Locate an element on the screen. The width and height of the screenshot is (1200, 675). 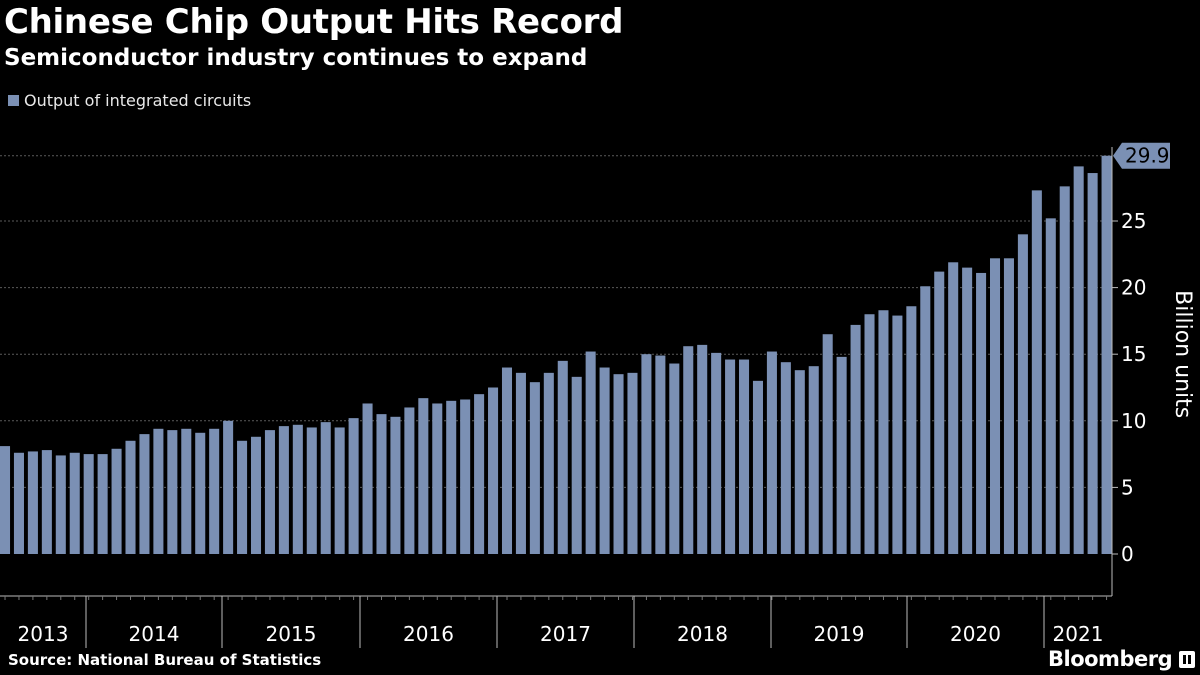
y-tick-label: 5 is located at coordinates (1127, 487).